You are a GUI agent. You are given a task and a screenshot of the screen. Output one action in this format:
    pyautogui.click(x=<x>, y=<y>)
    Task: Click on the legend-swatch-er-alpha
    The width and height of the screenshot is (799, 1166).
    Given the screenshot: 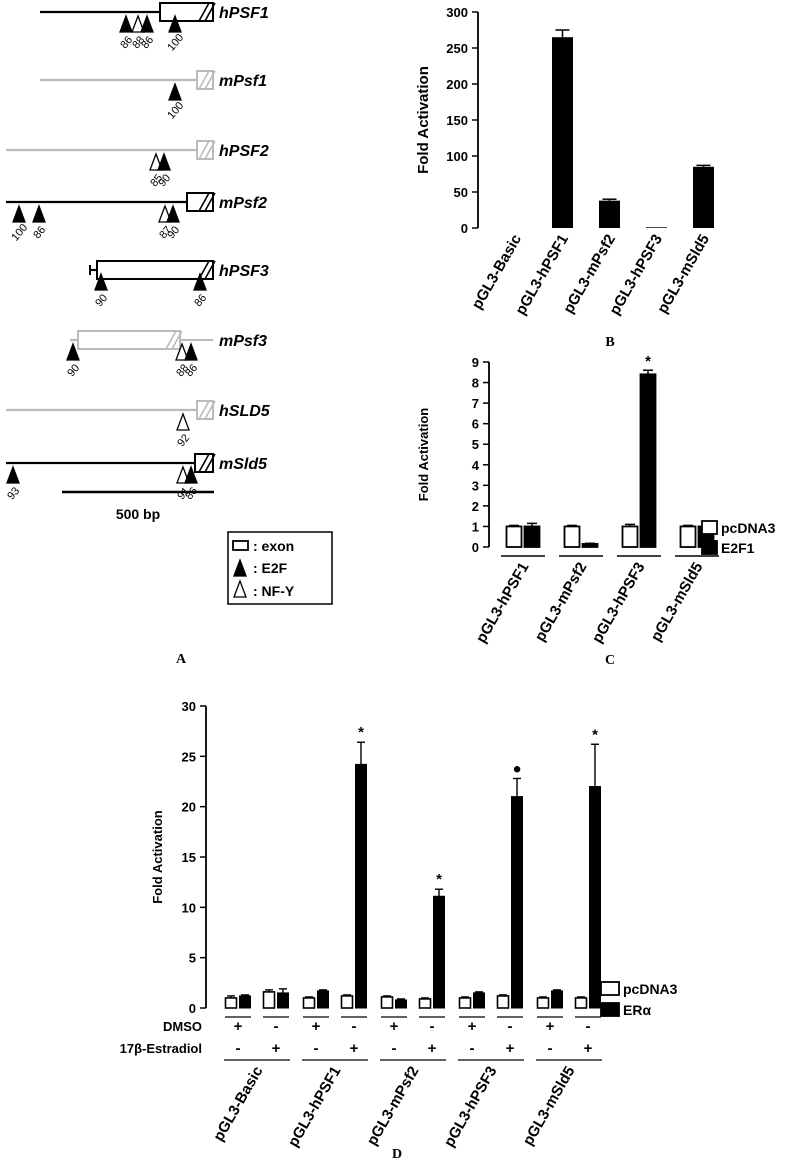 What is the action you would take?
    pyautogui.click(x=610, y=1009)
    